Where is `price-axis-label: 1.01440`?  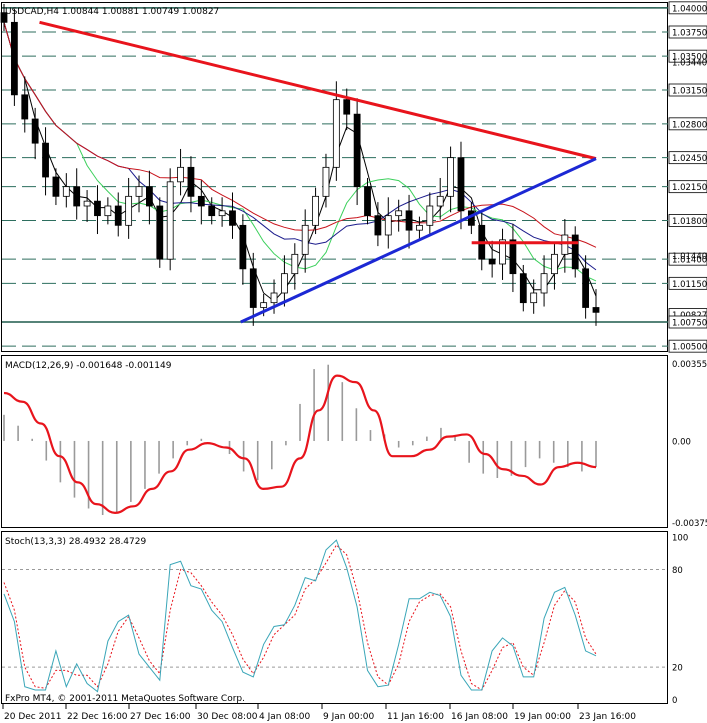
price-axis-label: 1.01440 is located at coordinates (689, 257).